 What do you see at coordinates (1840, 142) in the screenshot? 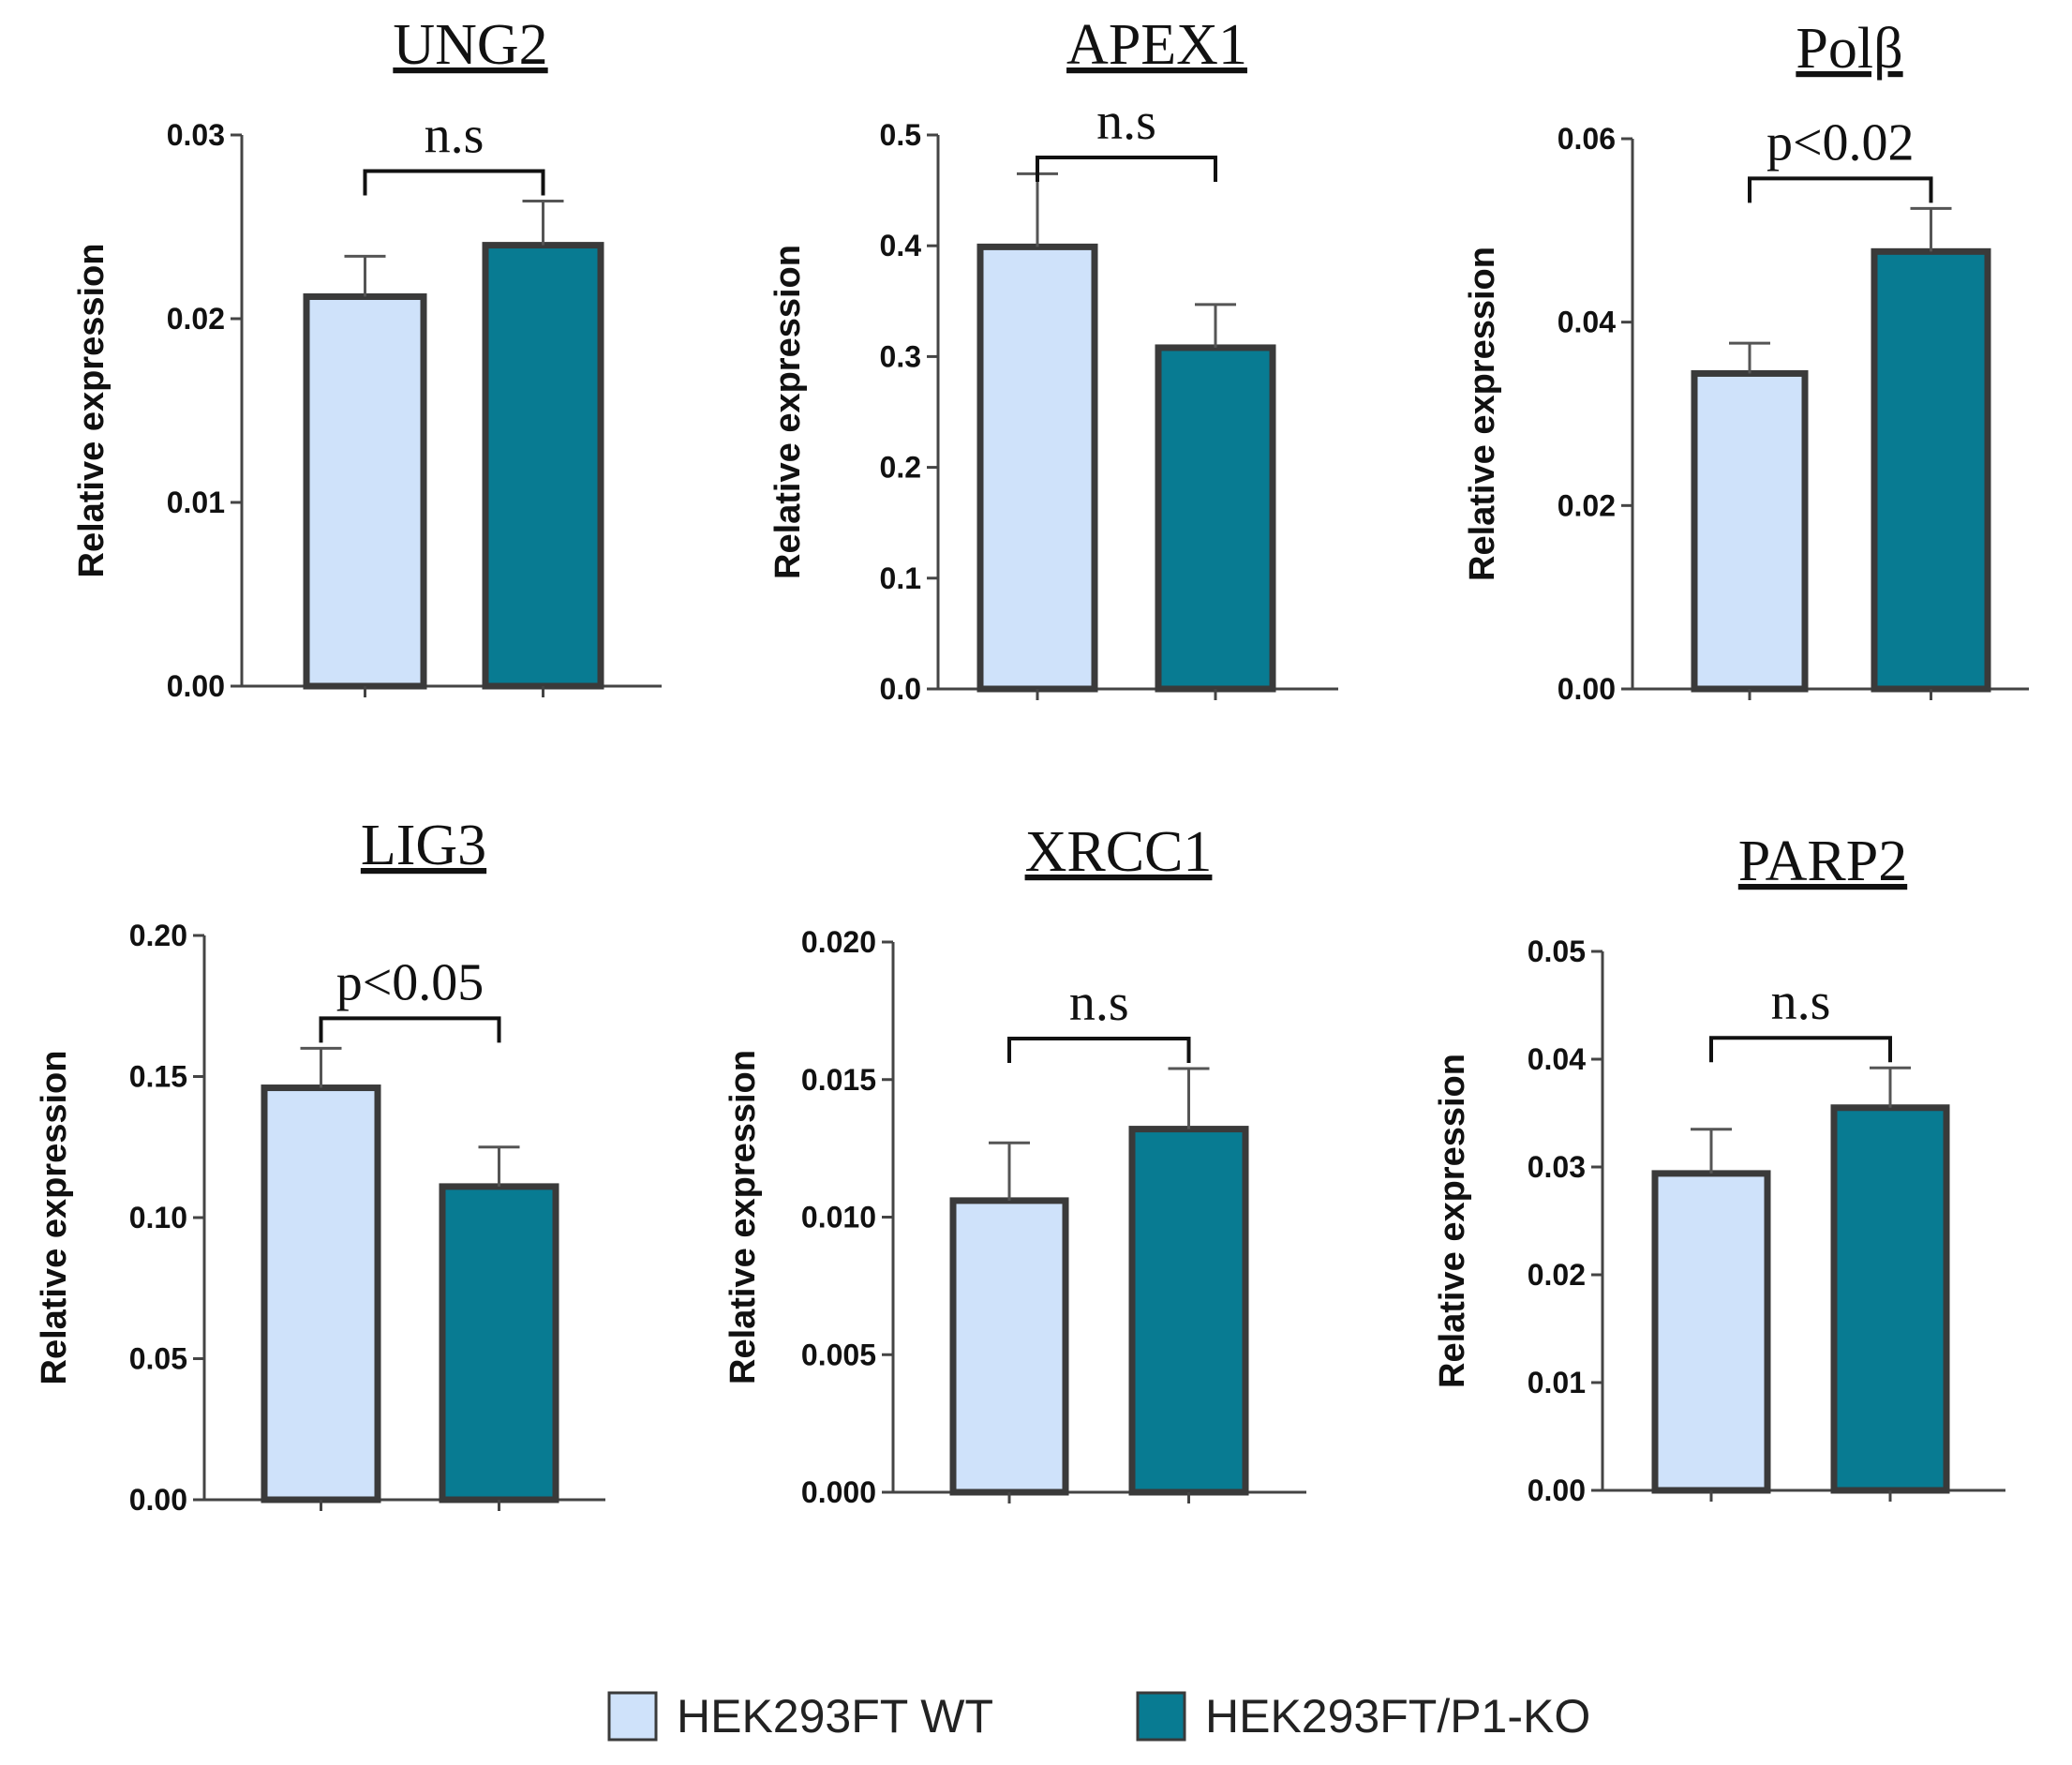
I see `significance-label: p<0.02` at bounding box center [1840, 142].